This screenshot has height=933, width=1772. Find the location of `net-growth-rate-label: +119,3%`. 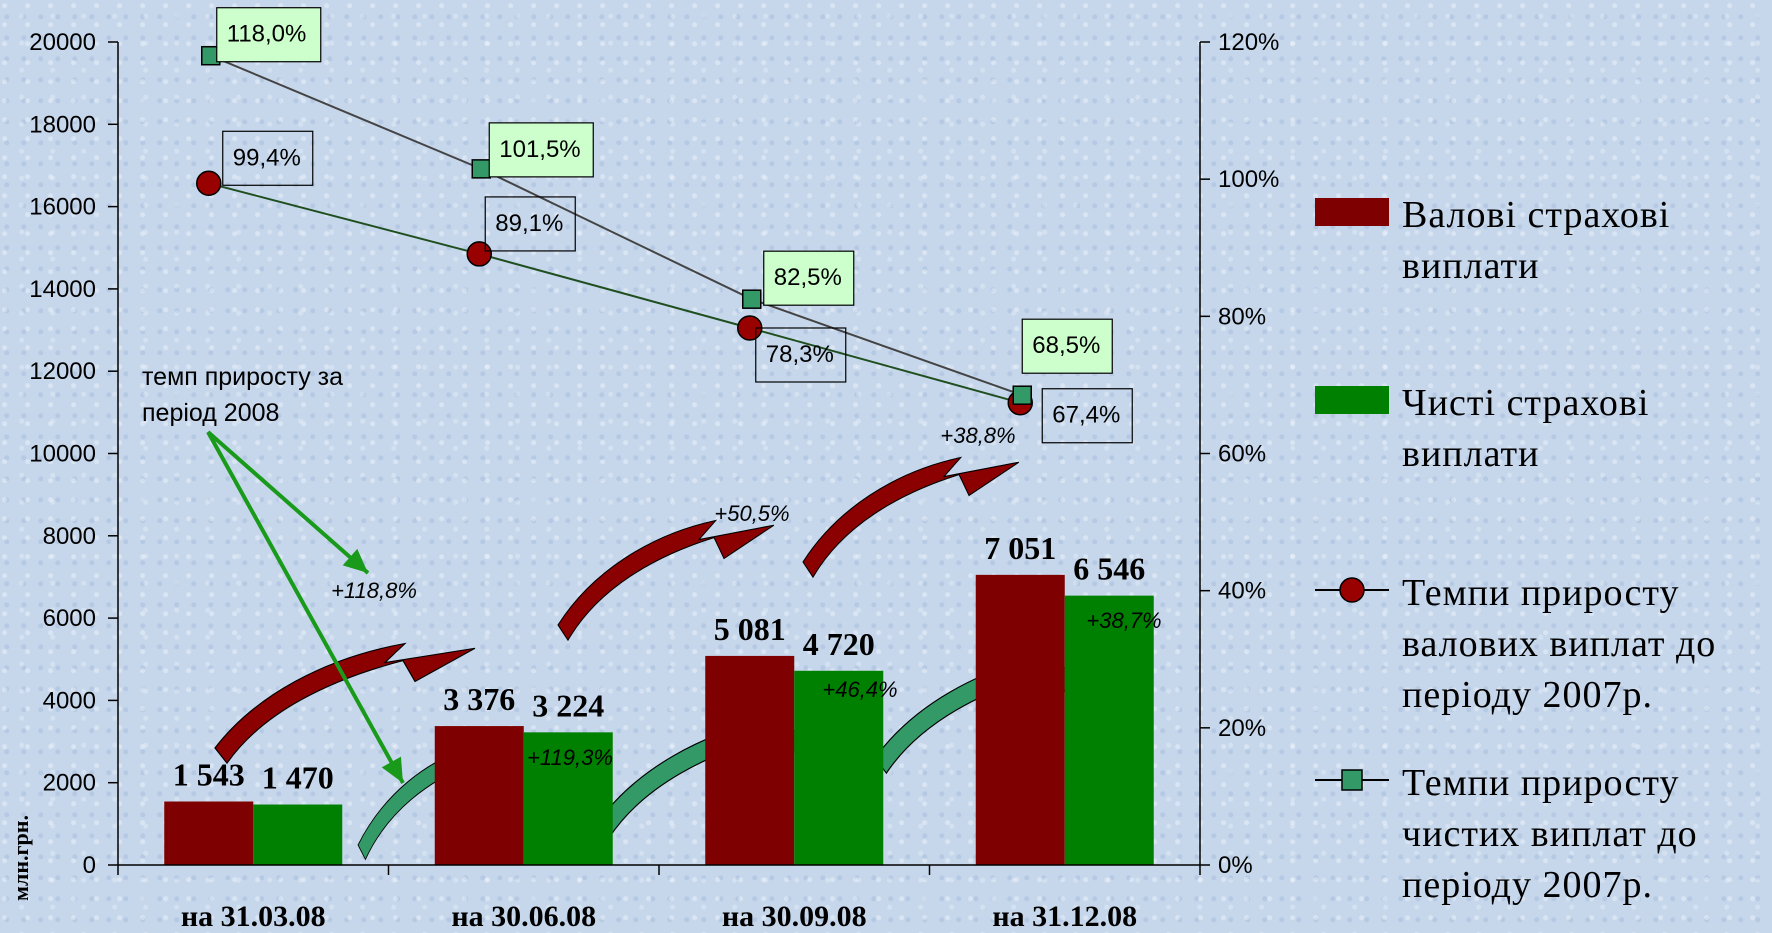

net-growth-rate-label: +119,3% is located at coordinates (570, 757).